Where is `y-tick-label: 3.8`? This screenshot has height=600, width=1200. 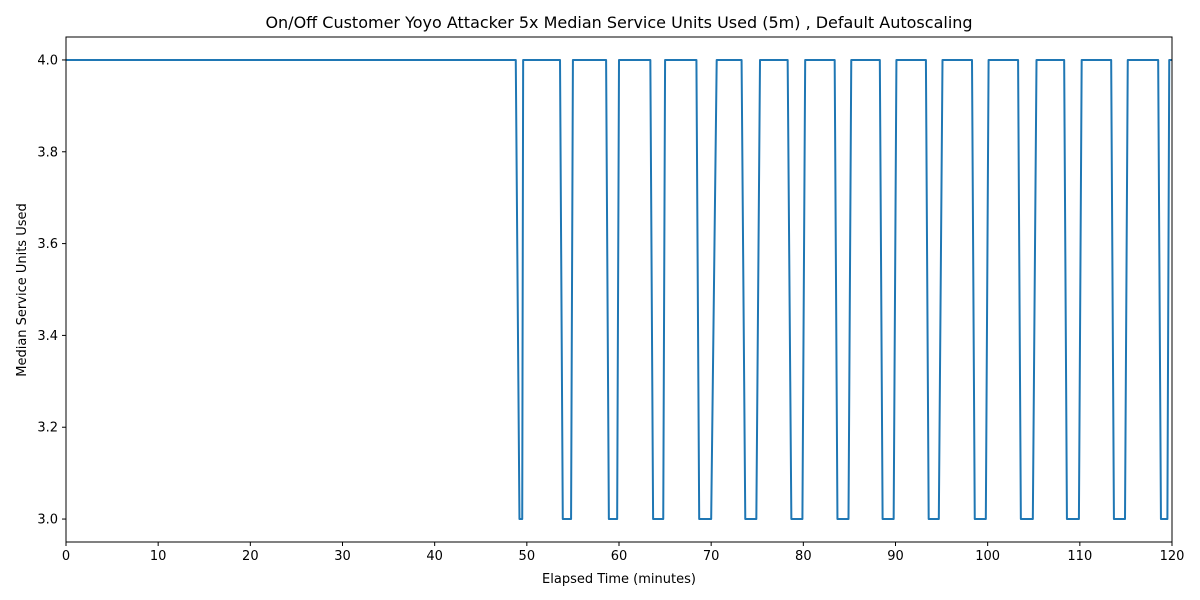
y-tick-label: 3.8 is located at coordinates (47, 152).